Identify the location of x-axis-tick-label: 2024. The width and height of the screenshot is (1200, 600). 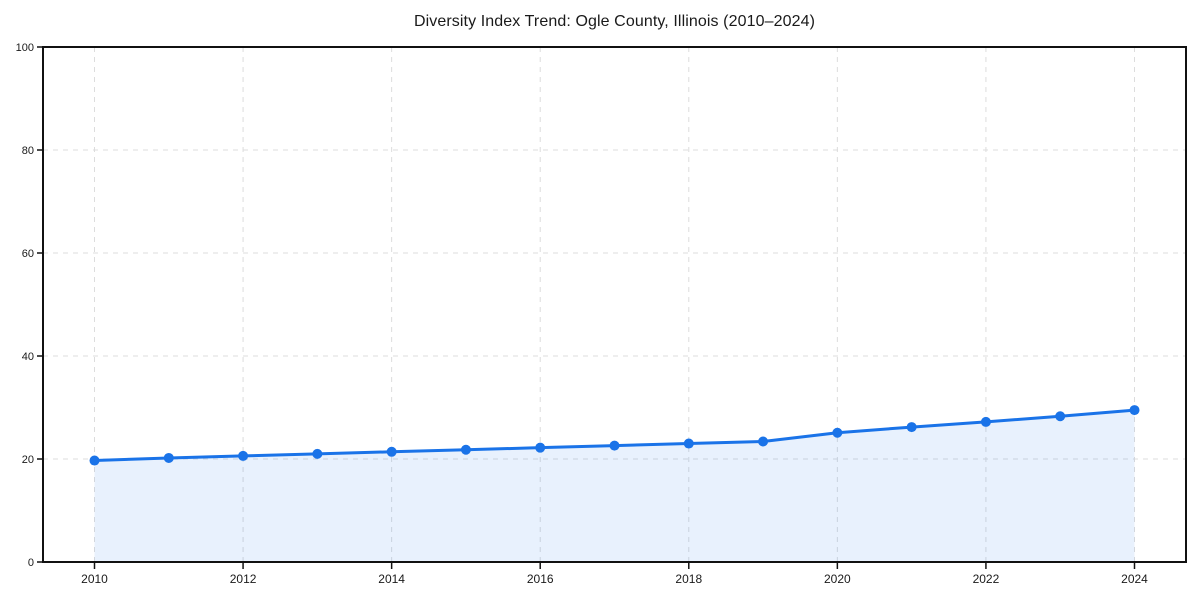
(1134, 579).